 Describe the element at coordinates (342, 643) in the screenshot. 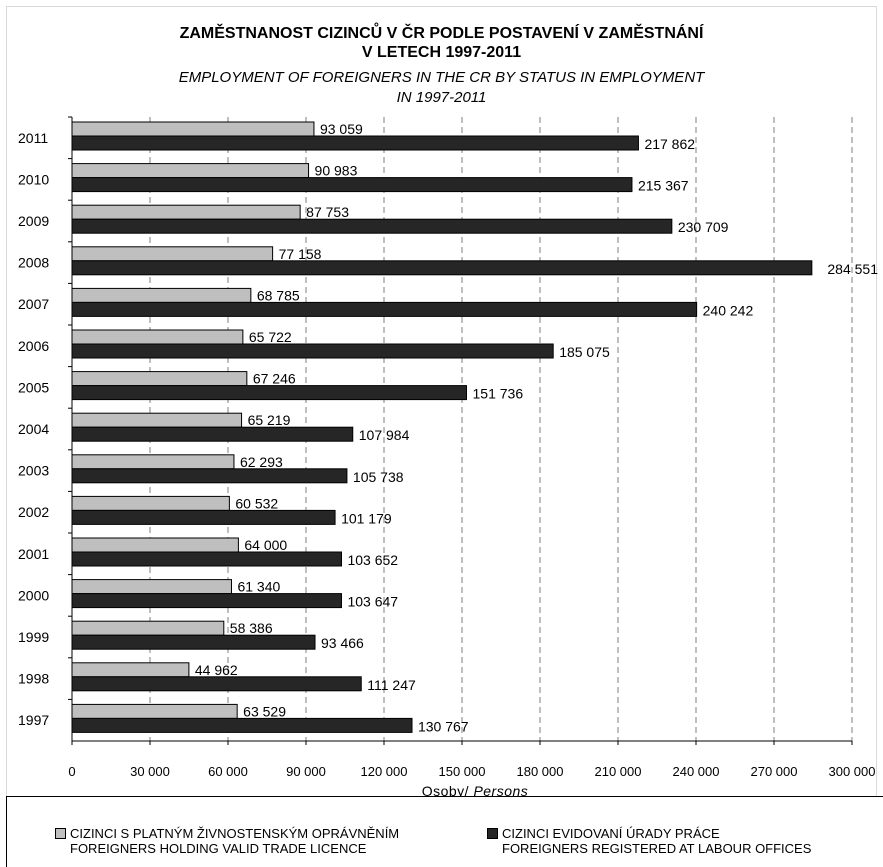

I see `data-label-labour-office: 93 466` at that location.